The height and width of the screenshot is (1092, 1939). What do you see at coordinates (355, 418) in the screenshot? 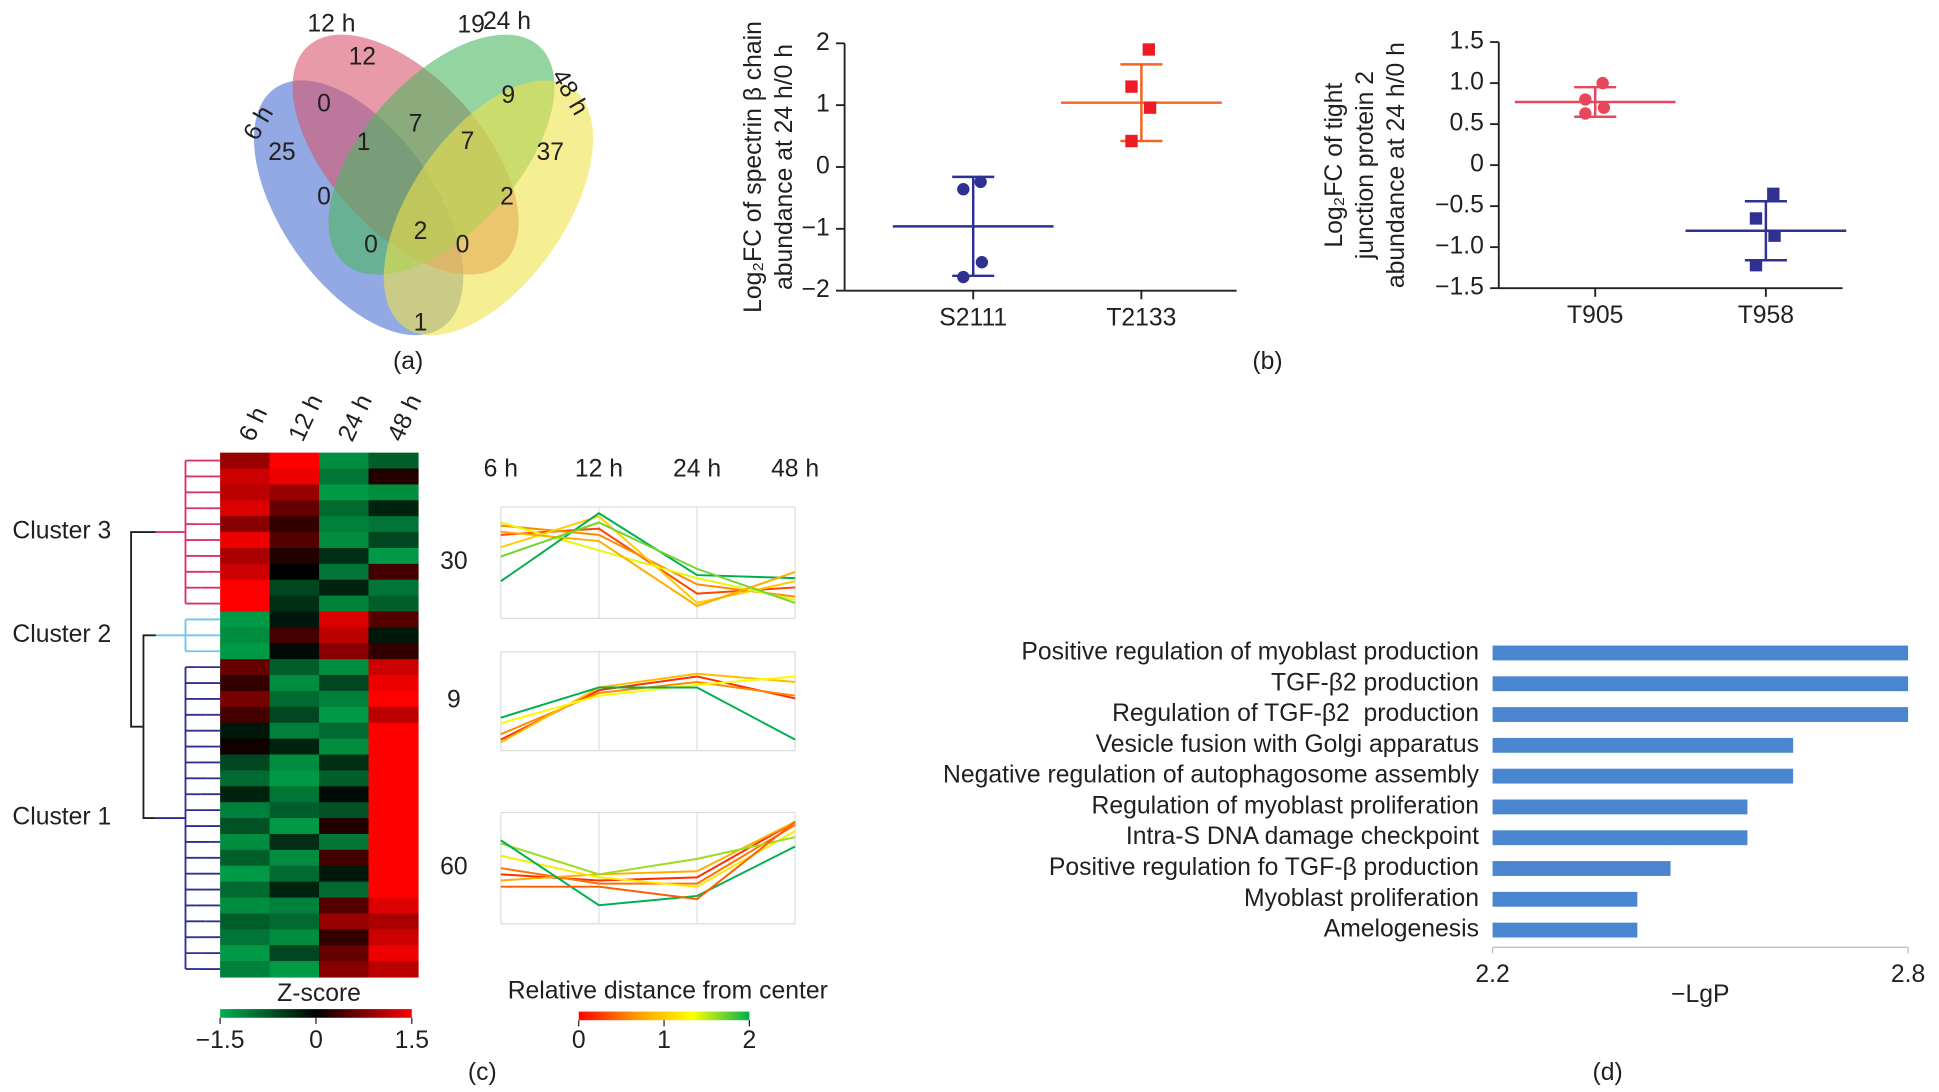
I see `column-label: 24 h` at bounding box center [355, 418].